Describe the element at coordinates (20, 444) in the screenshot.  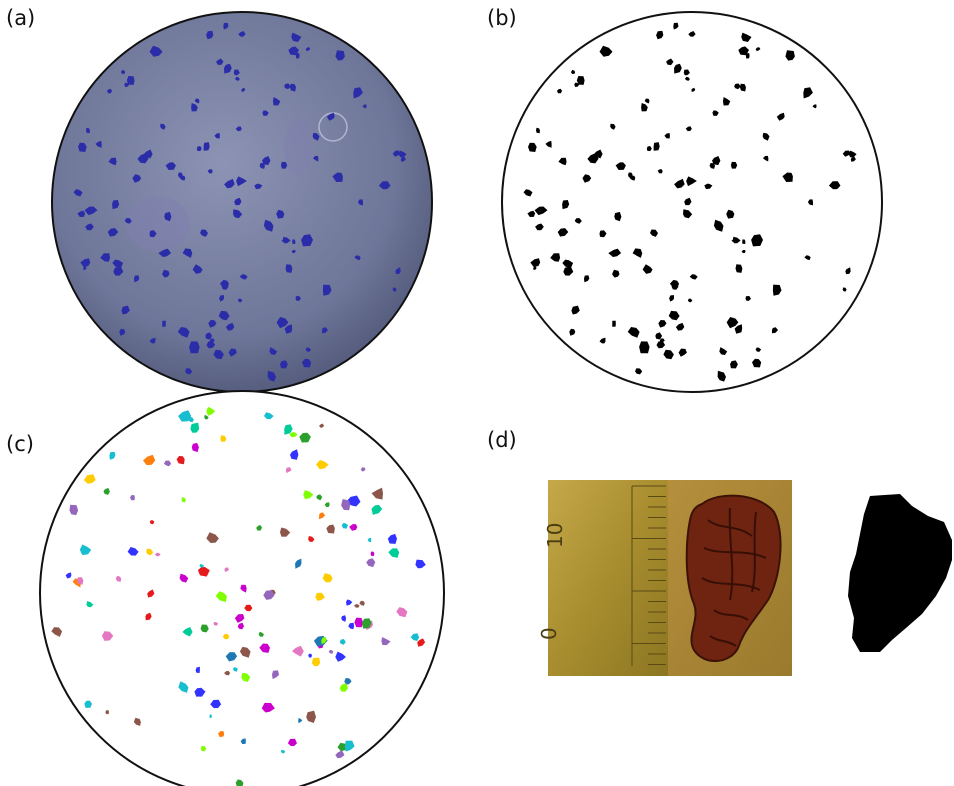
I see `panel-c-label: (c)` at that location.